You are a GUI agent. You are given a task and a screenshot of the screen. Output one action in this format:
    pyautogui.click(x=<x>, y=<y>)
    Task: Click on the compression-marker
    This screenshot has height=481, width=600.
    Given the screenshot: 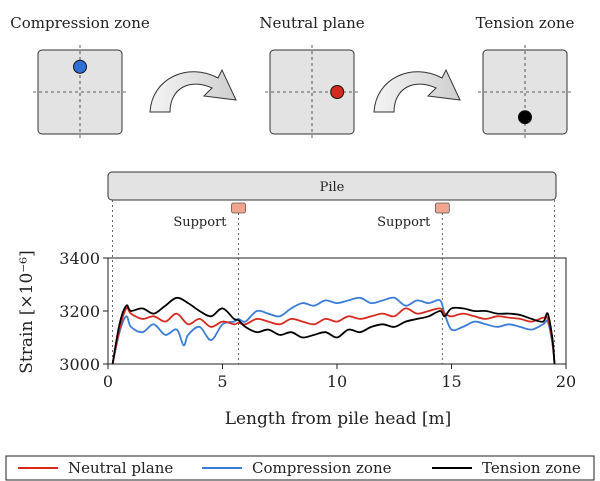 What is the action you would take?
    pyautogui.click(x=80, y=66)
    